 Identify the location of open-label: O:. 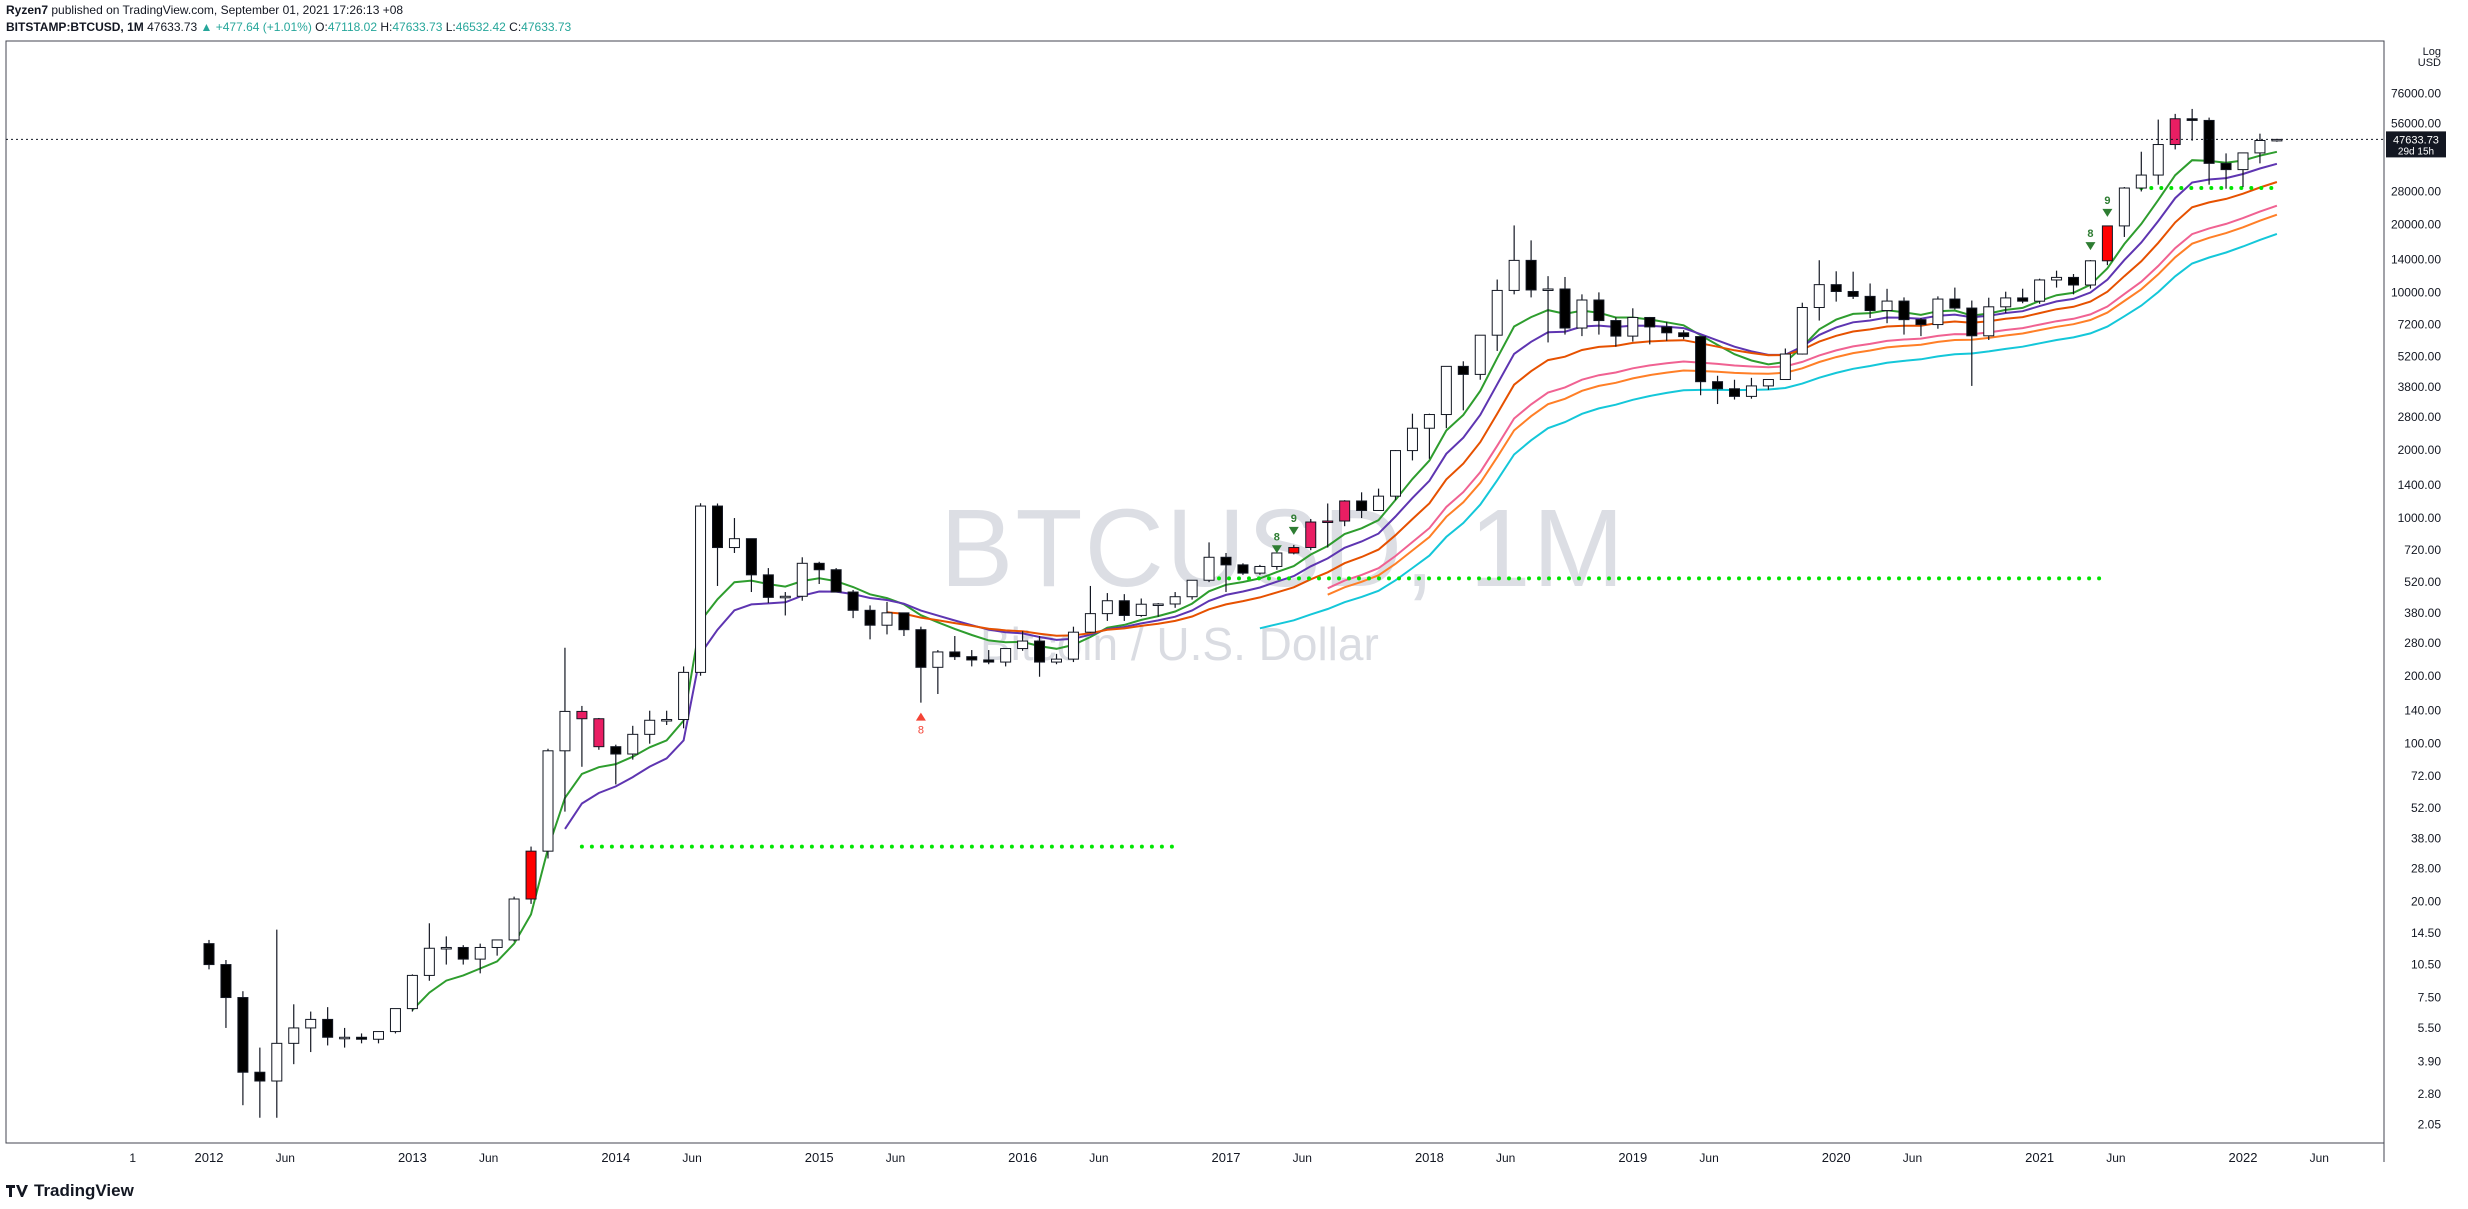
(321, 27).